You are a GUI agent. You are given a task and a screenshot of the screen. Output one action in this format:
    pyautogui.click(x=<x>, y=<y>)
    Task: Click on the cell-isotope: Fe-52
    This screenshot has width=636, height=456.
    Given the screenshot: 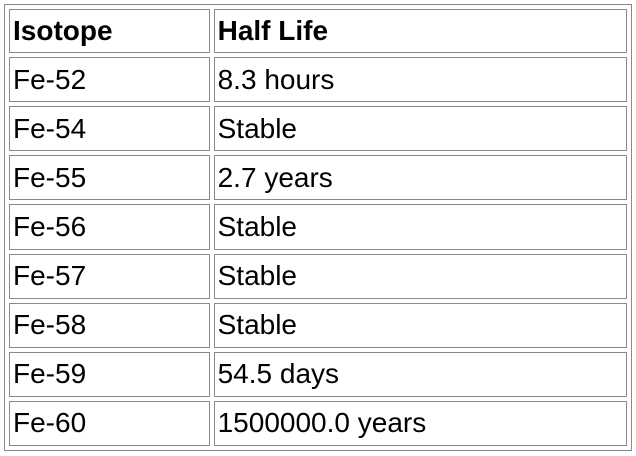 What is the action you would take?
    pyautogui.click(x=109, y=80)
    